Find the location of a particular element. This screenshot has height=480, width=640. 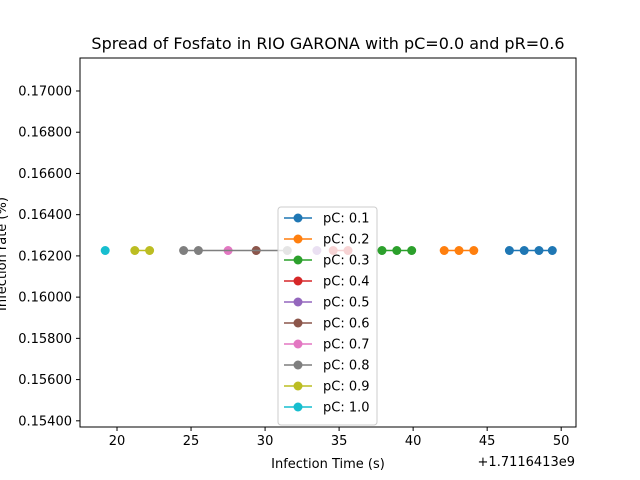

legend-label: pC: 0.6 is located at coordinates (346, 324).